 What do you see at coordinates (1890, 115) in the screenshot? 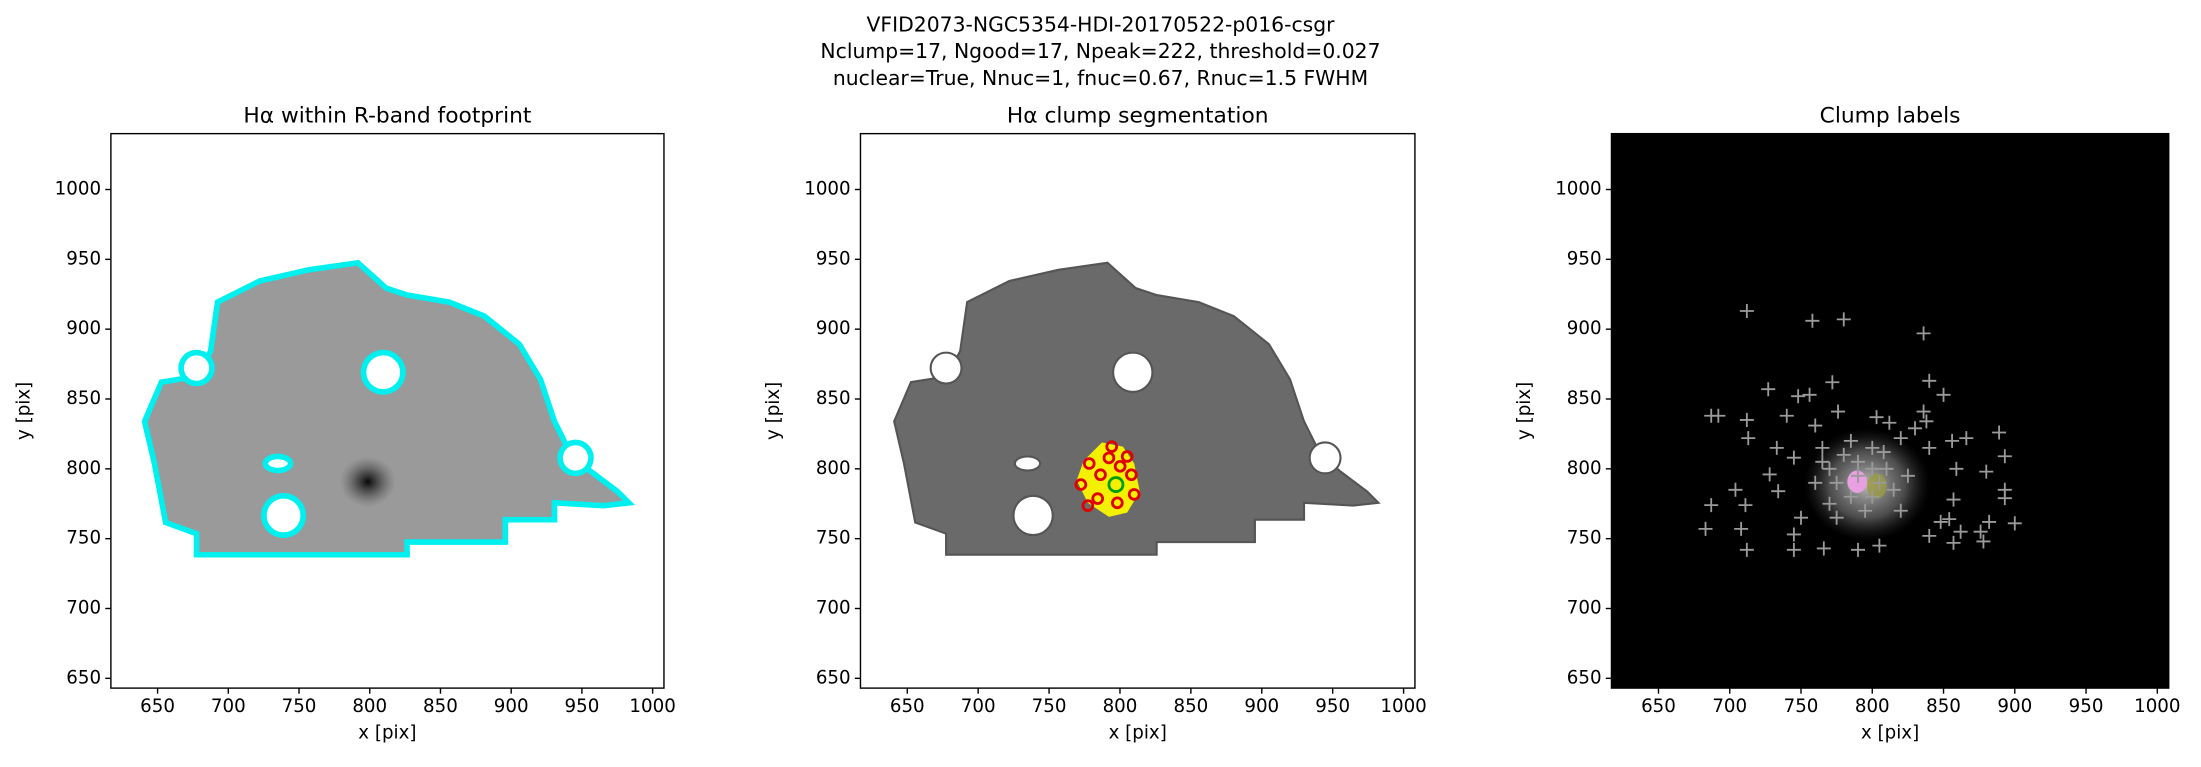
I see `panel-title: Clump labels` at bounding box center [1890, 115].